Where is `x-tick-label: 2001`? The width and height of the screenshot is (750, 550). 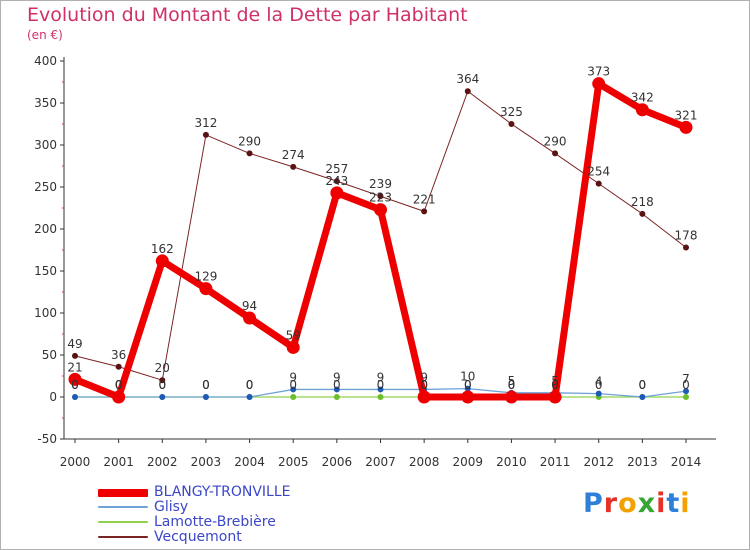
x-tick-label: 2001 is located at coordinates (118, 462).